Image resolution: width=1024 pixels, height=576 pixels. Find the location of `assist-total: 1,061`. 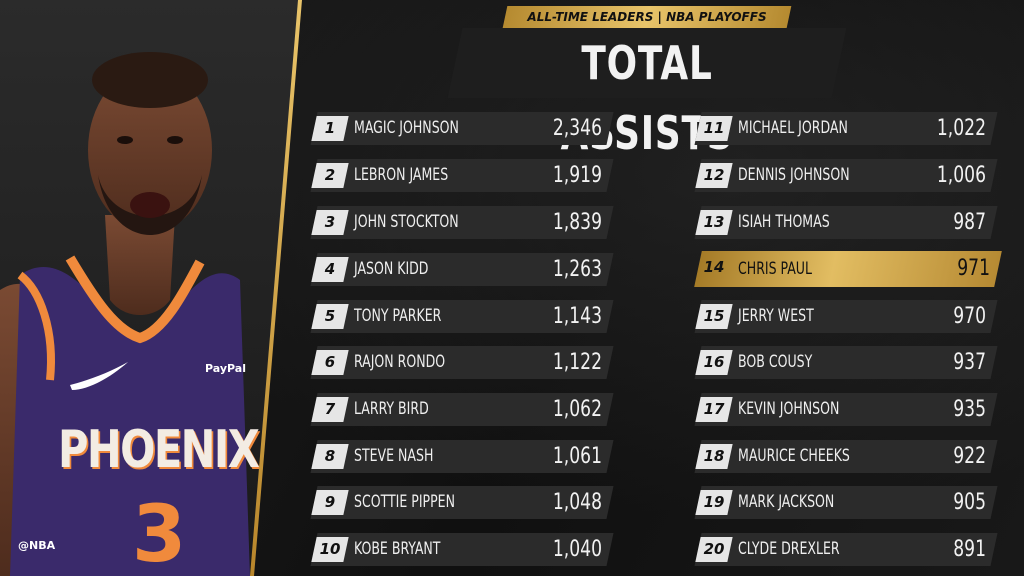

assist-total: 1,061 is located at coordinates (577, 456).